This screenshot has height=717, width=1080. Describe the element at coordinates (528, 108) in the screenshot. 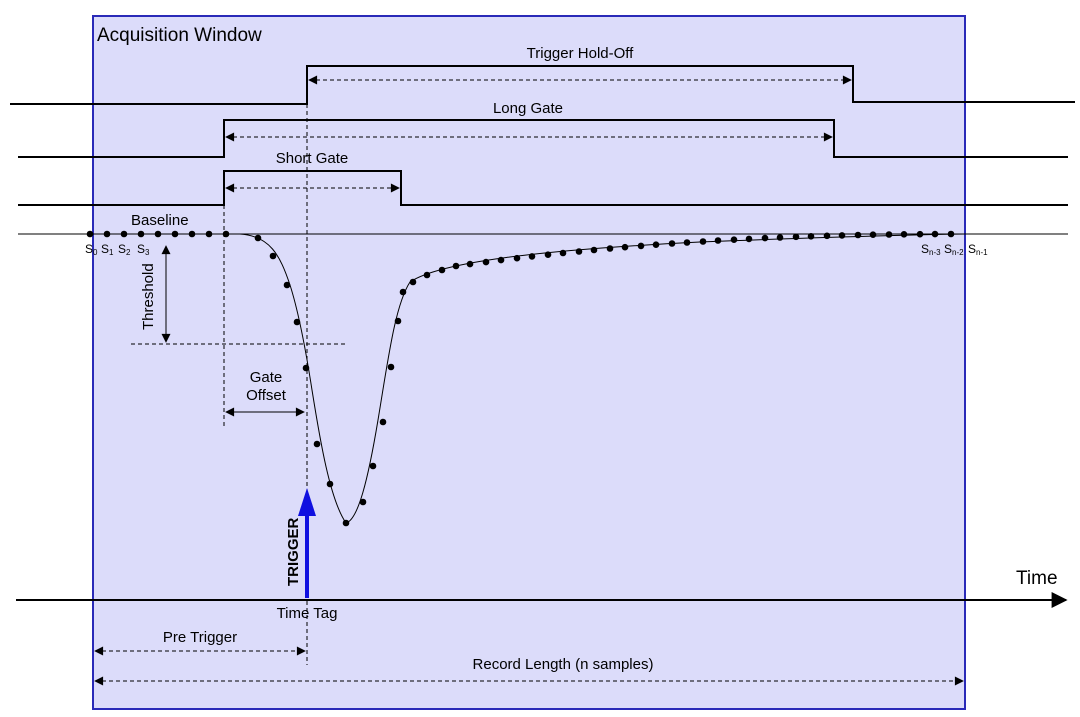

I see `long-gate-label: Long Gate` at that location.